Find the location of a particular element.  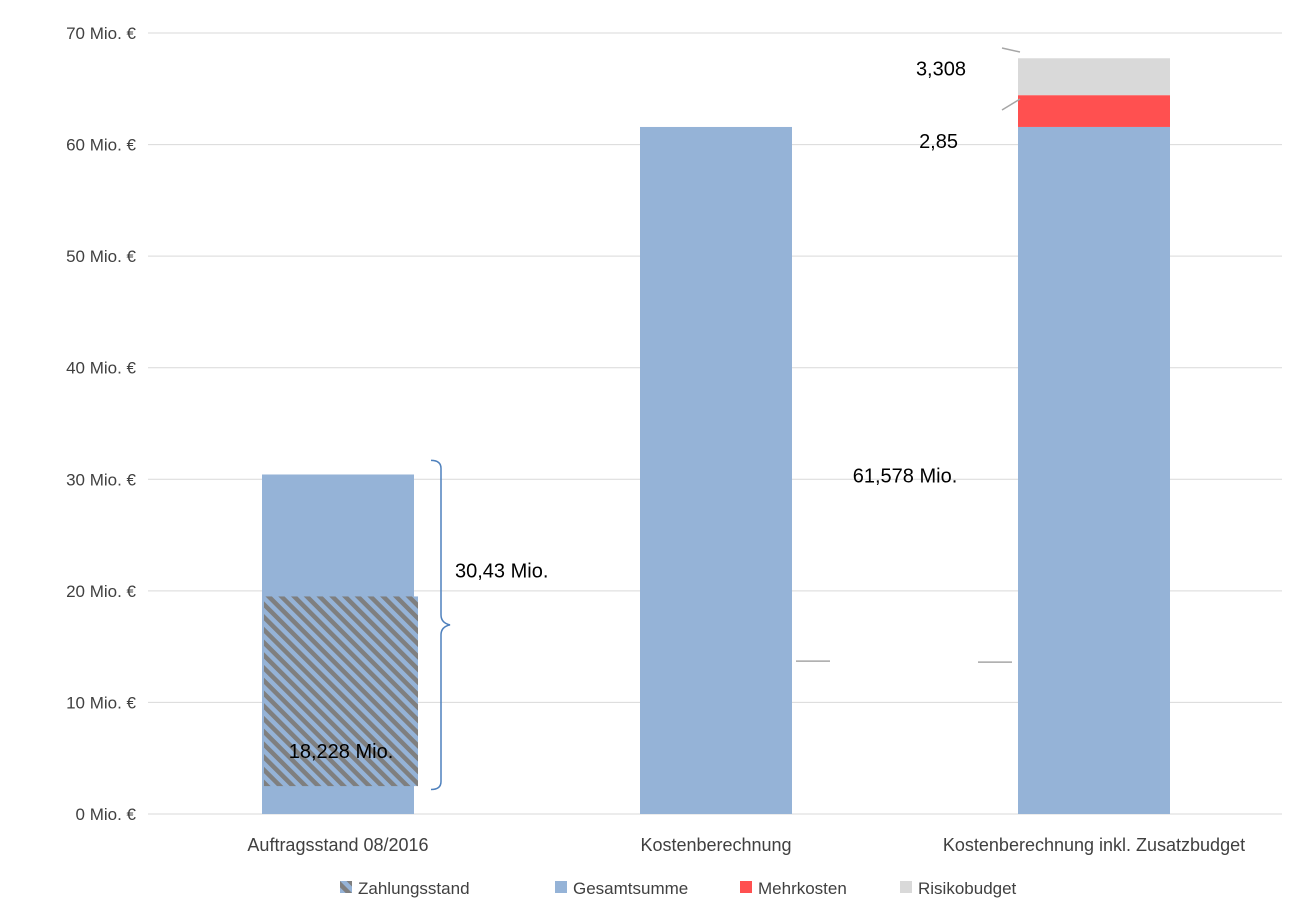

y-tick-label: 70 Mio. € is located at coordinates (101, 33).